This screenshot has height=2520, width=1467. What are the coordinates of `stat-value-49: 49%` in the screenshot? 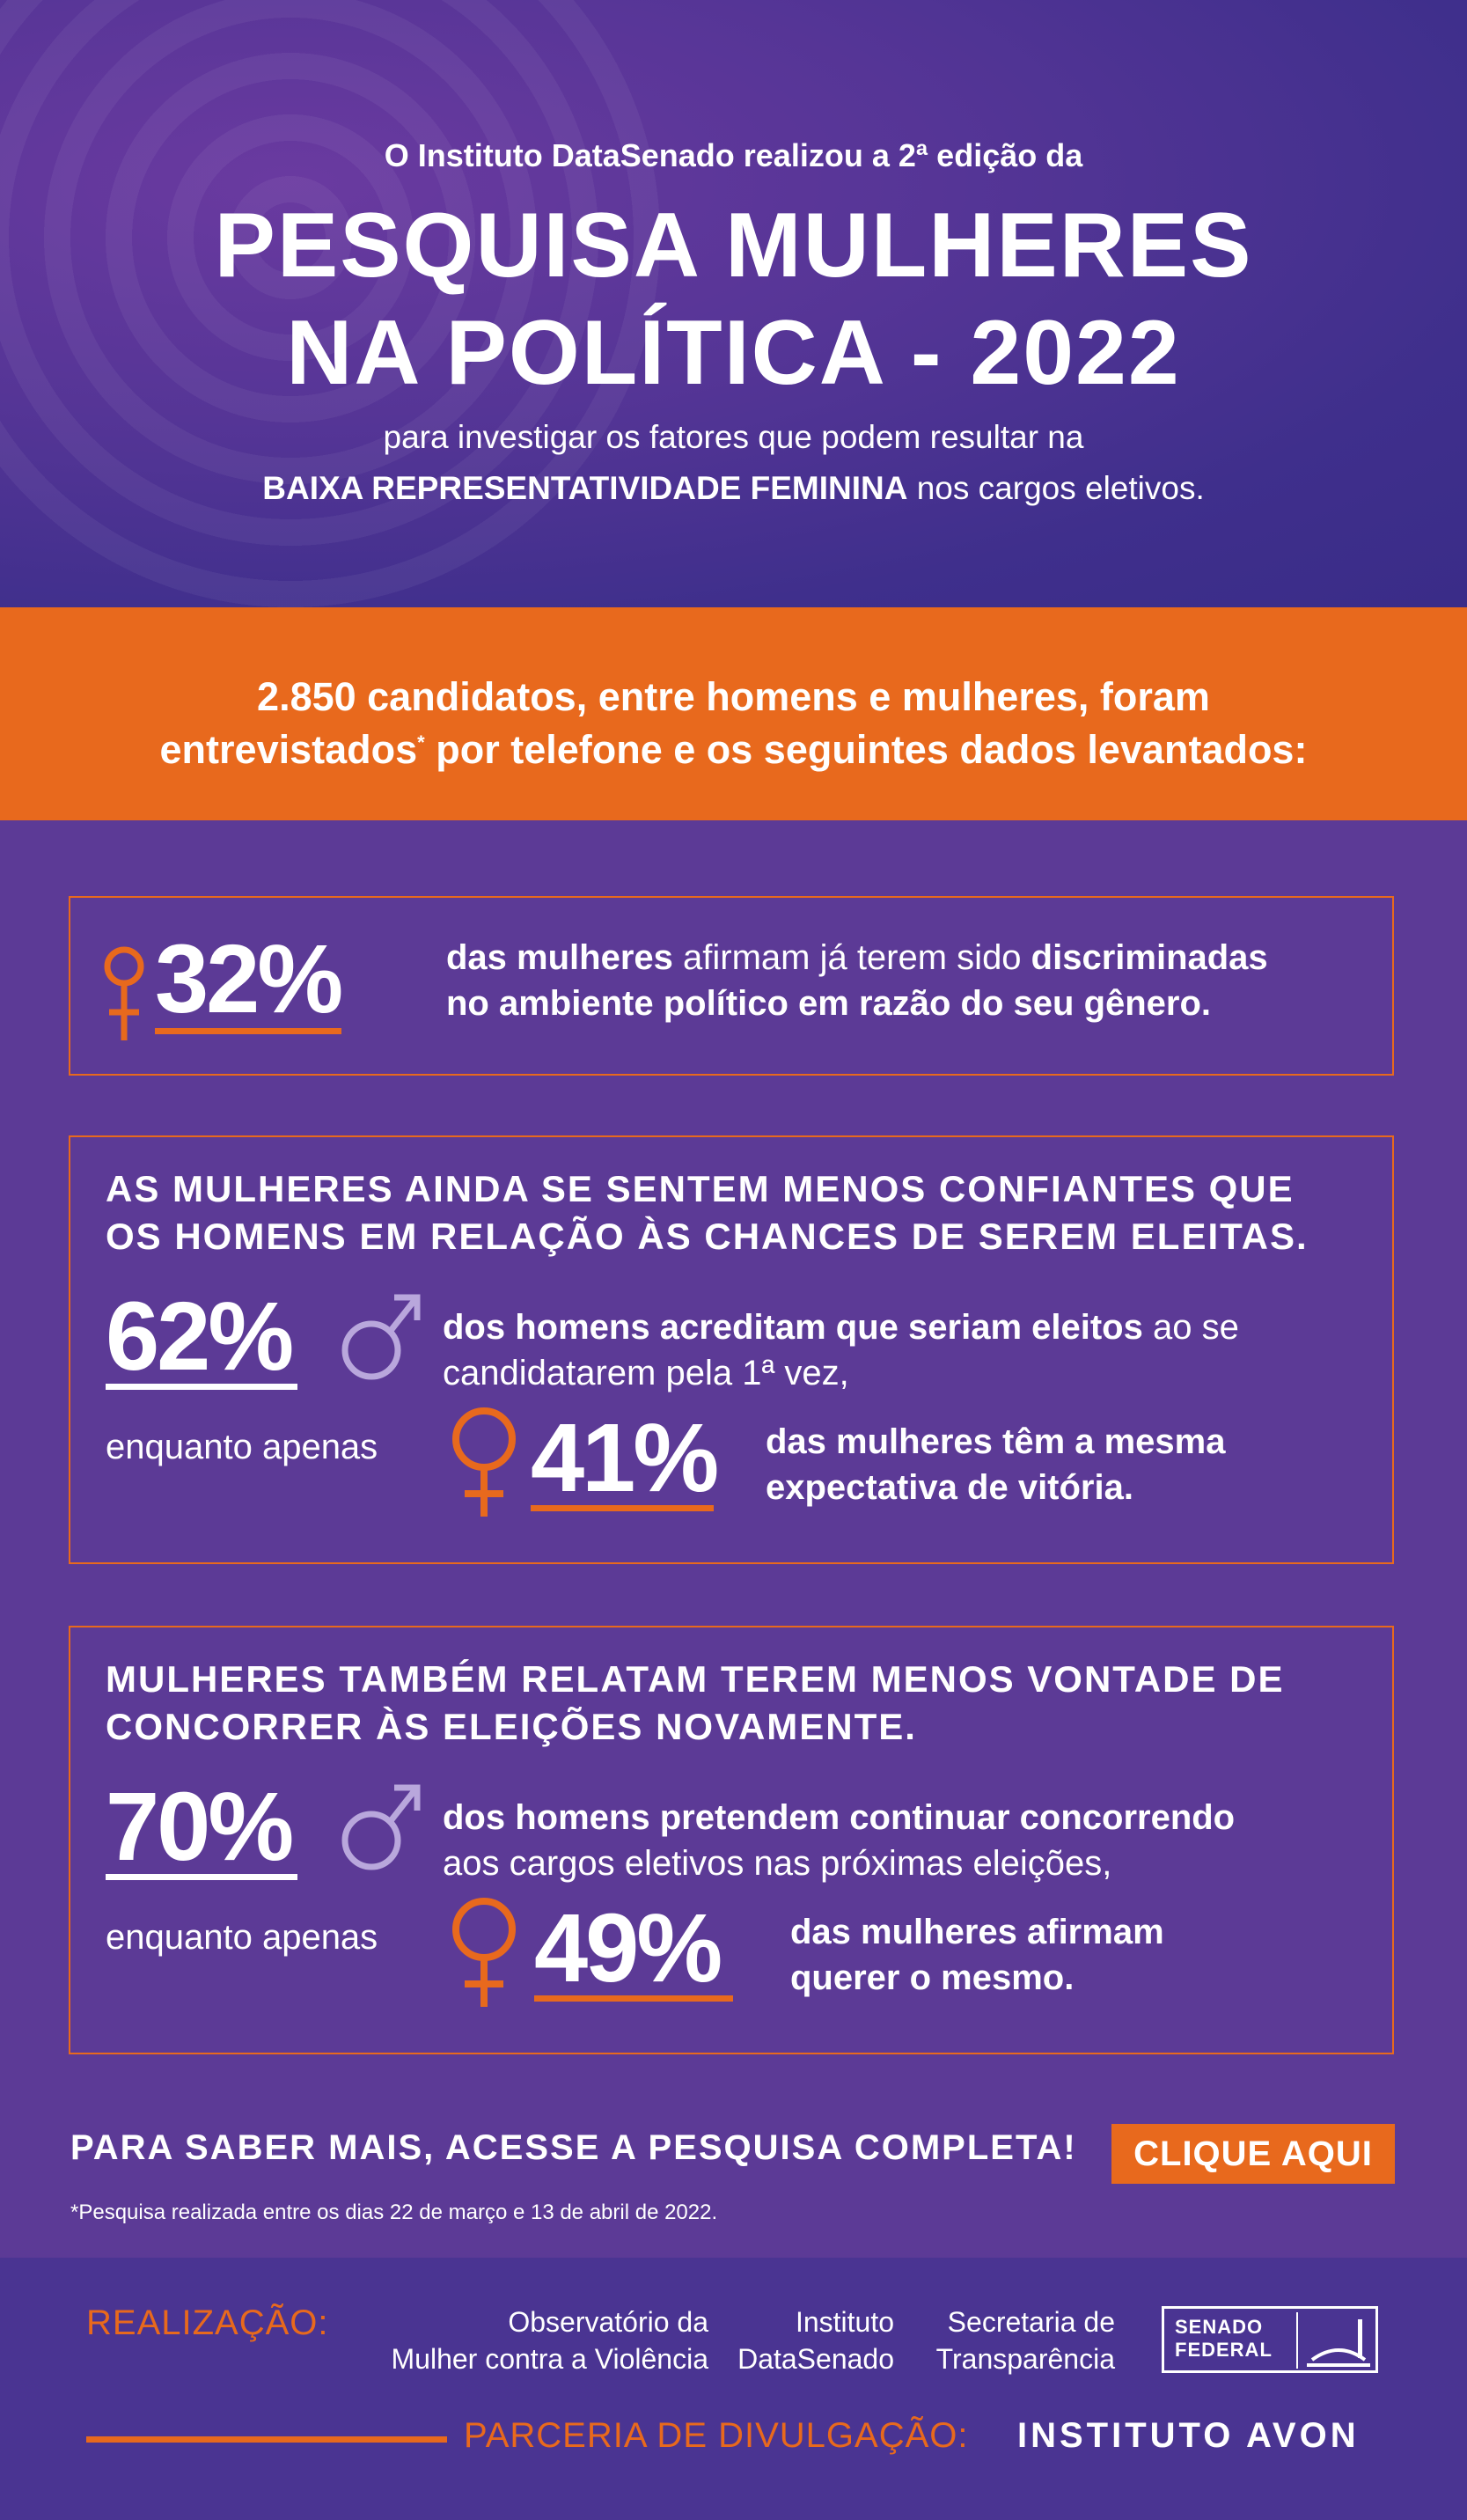 It's located at (628, 1948).